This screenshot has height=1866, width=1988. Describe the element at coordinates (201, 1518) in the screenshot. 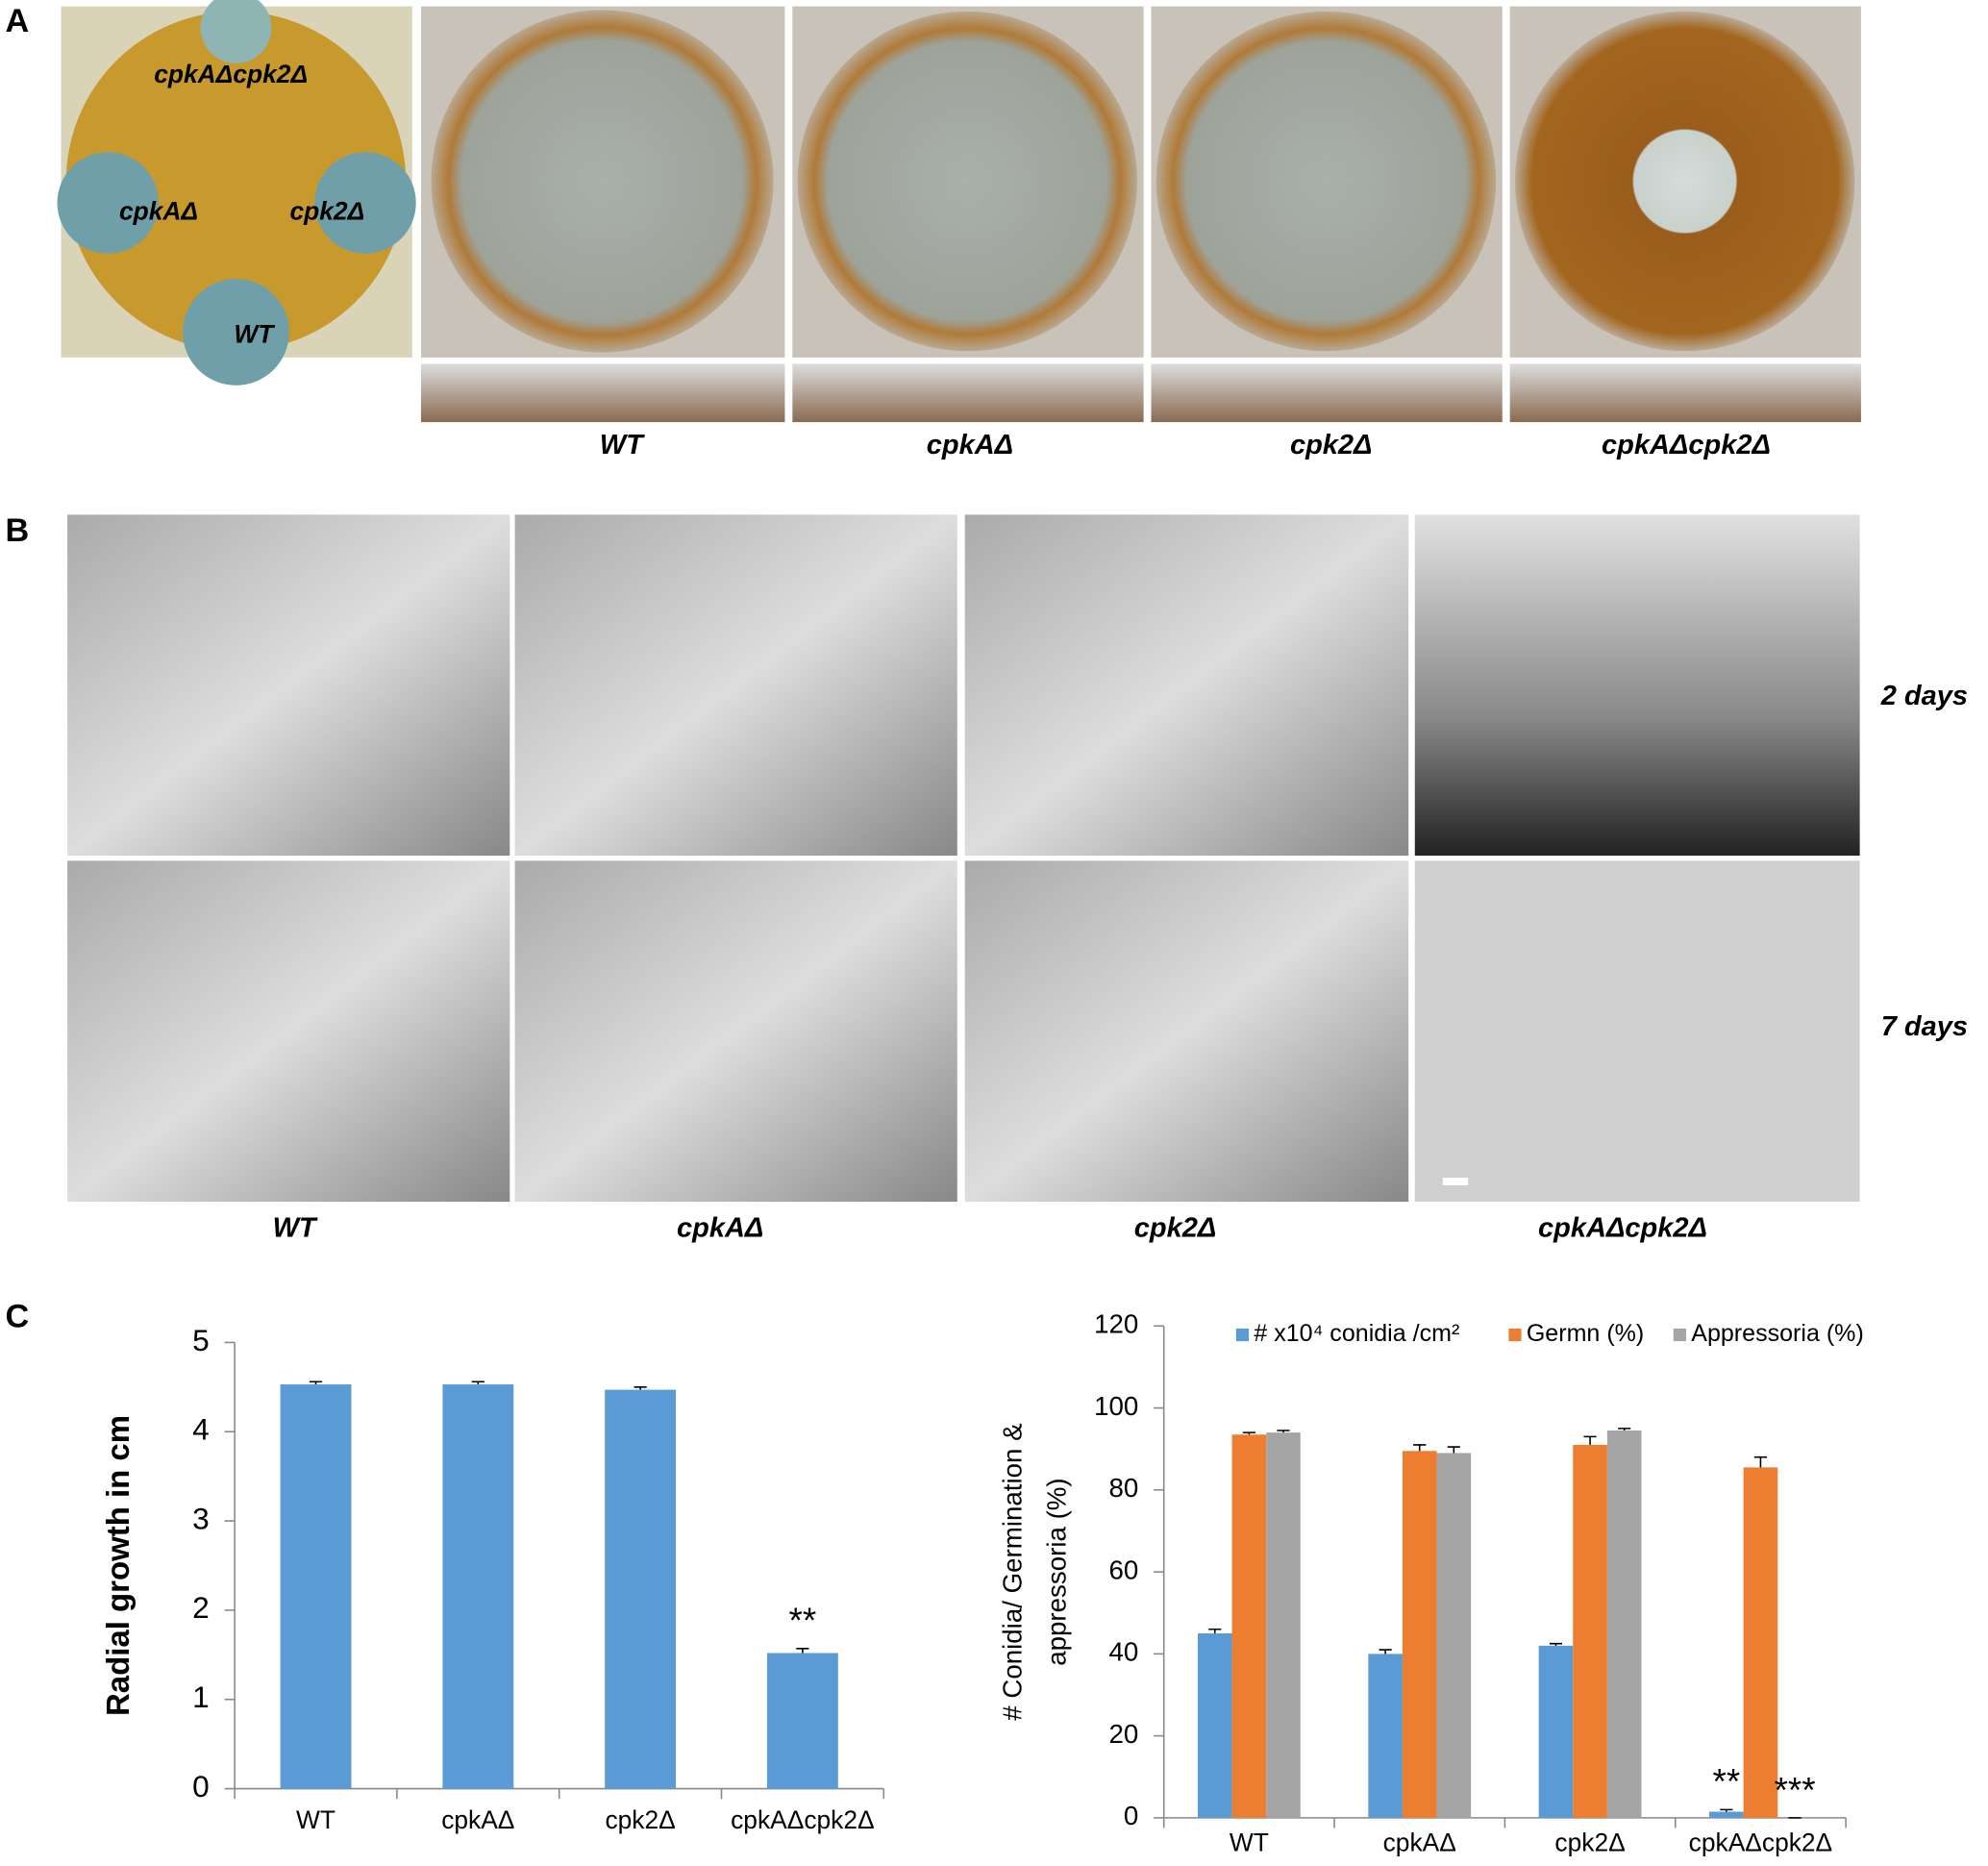

I see `y-tick-label: 3` at that location.